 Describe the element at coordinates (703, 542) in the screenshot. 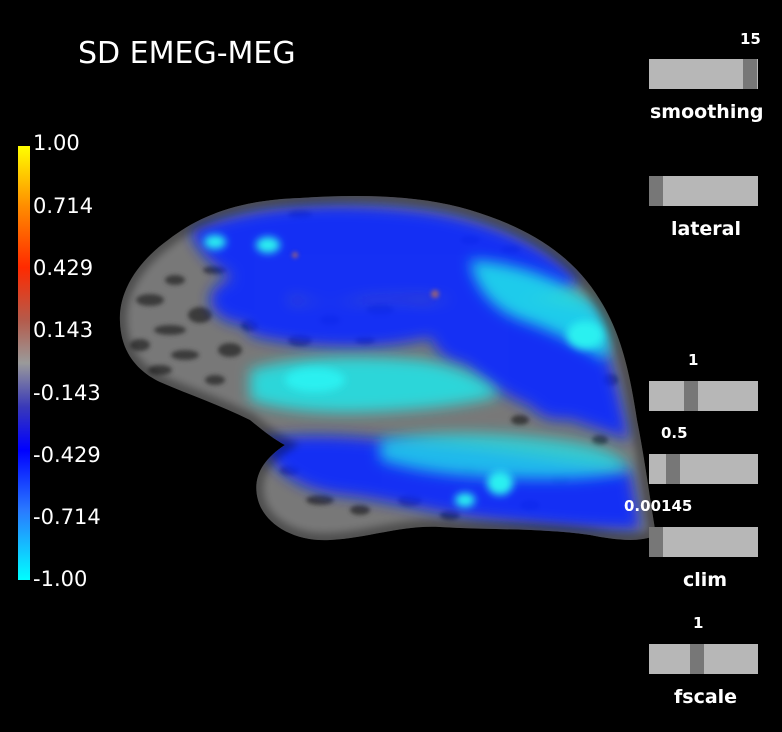

I see `clim-low-slider` at that location.